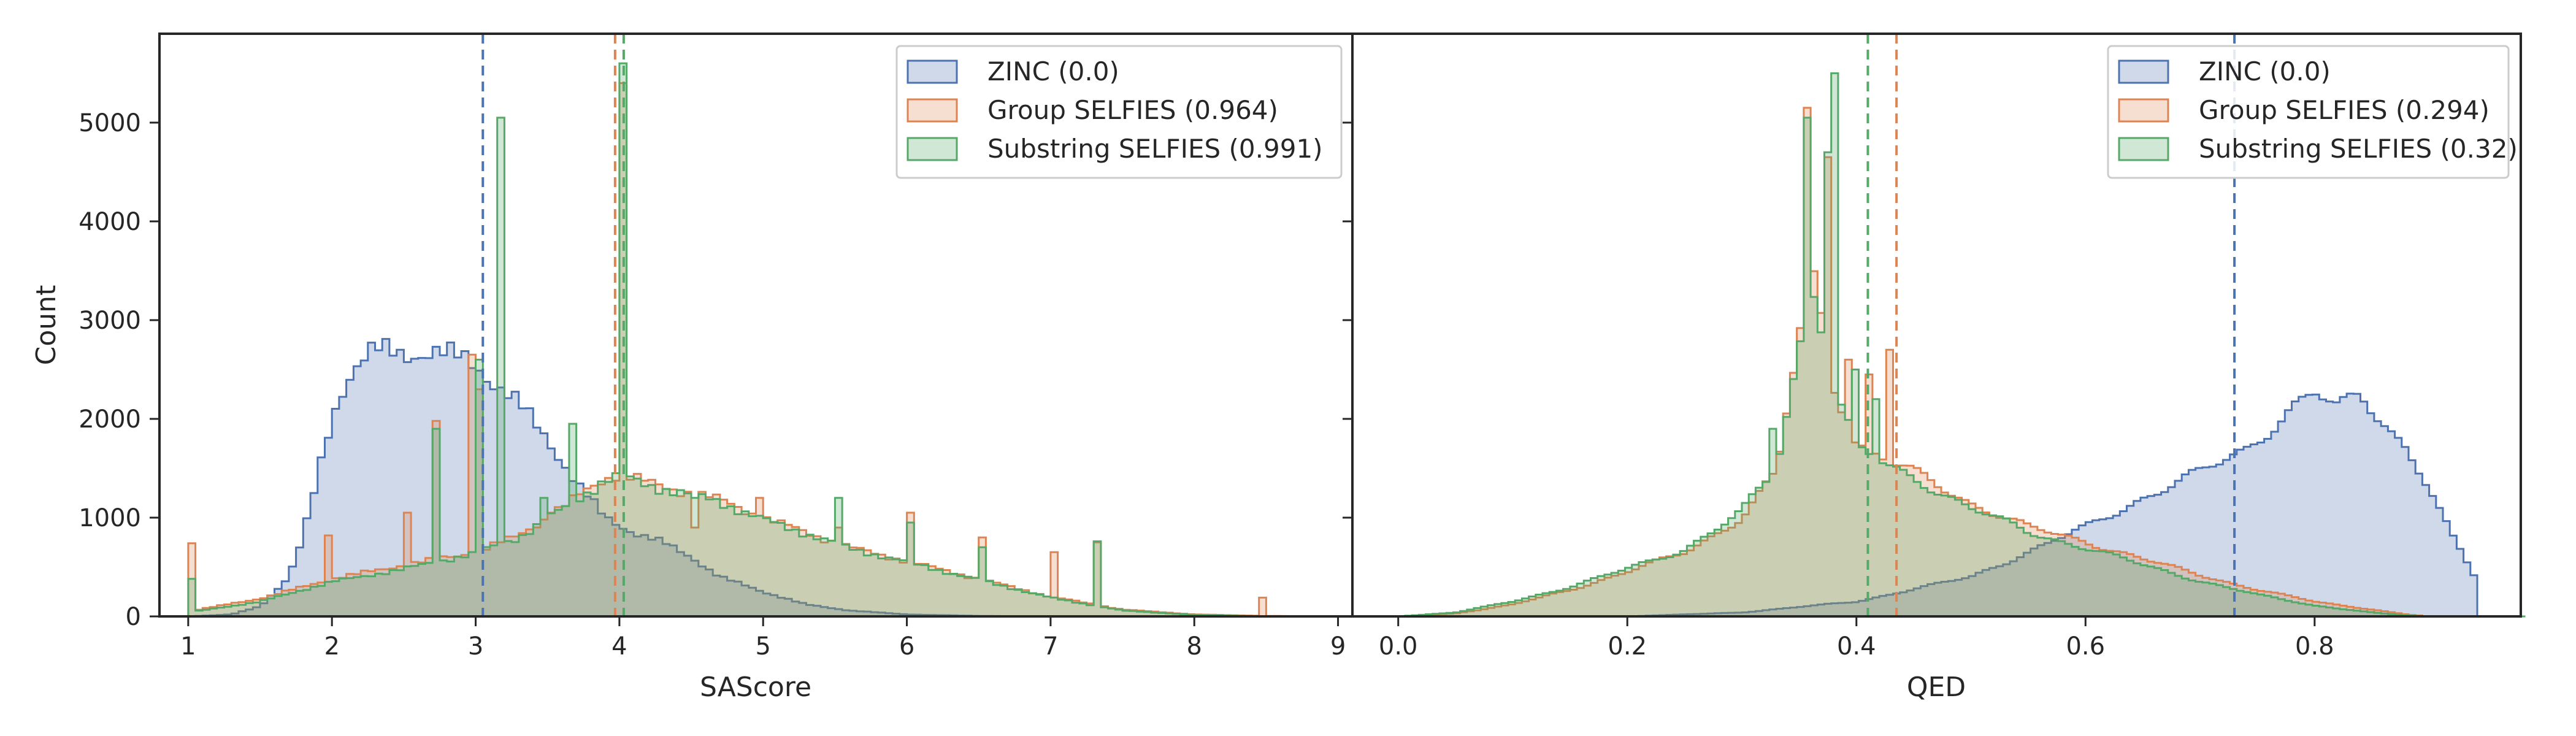 This screenshot has width=2576, height=736. Describe the element at coordinates (619, 646) in the screenshot. I see `sascore-x-tick-label: 4` at that location.